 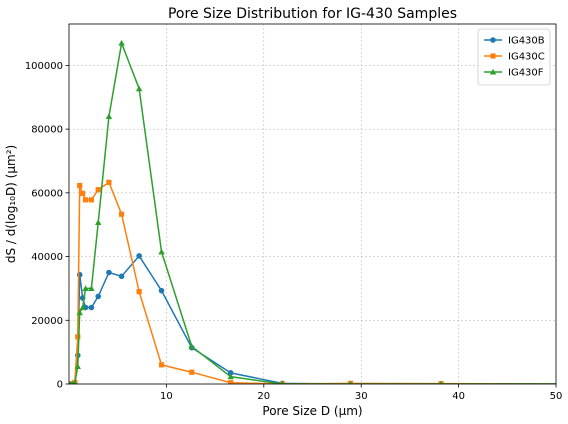 I want to click on legend-label: IG430B, so click(x=526, y=41).